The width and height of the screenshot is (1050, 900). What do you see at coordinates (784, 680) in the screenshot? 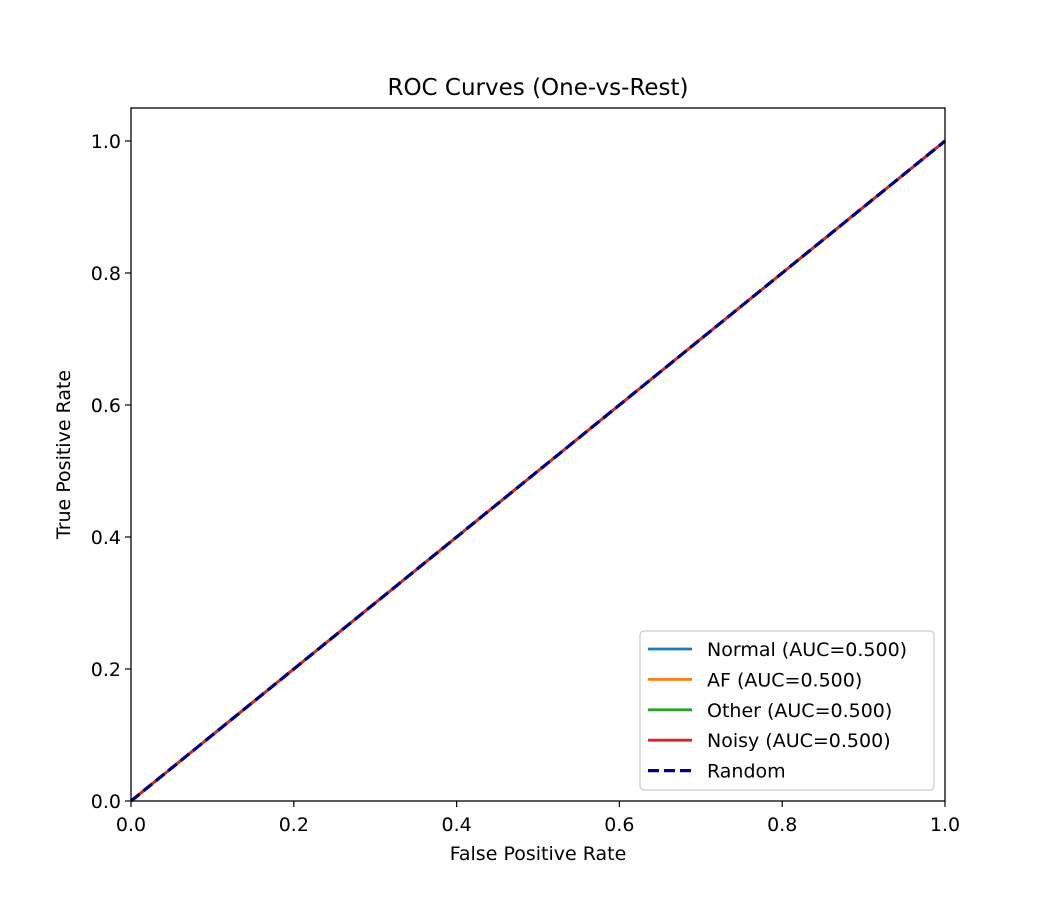
I see `legend-label-1: AF (AUC=0.500)` at bounding box center [784, 680].